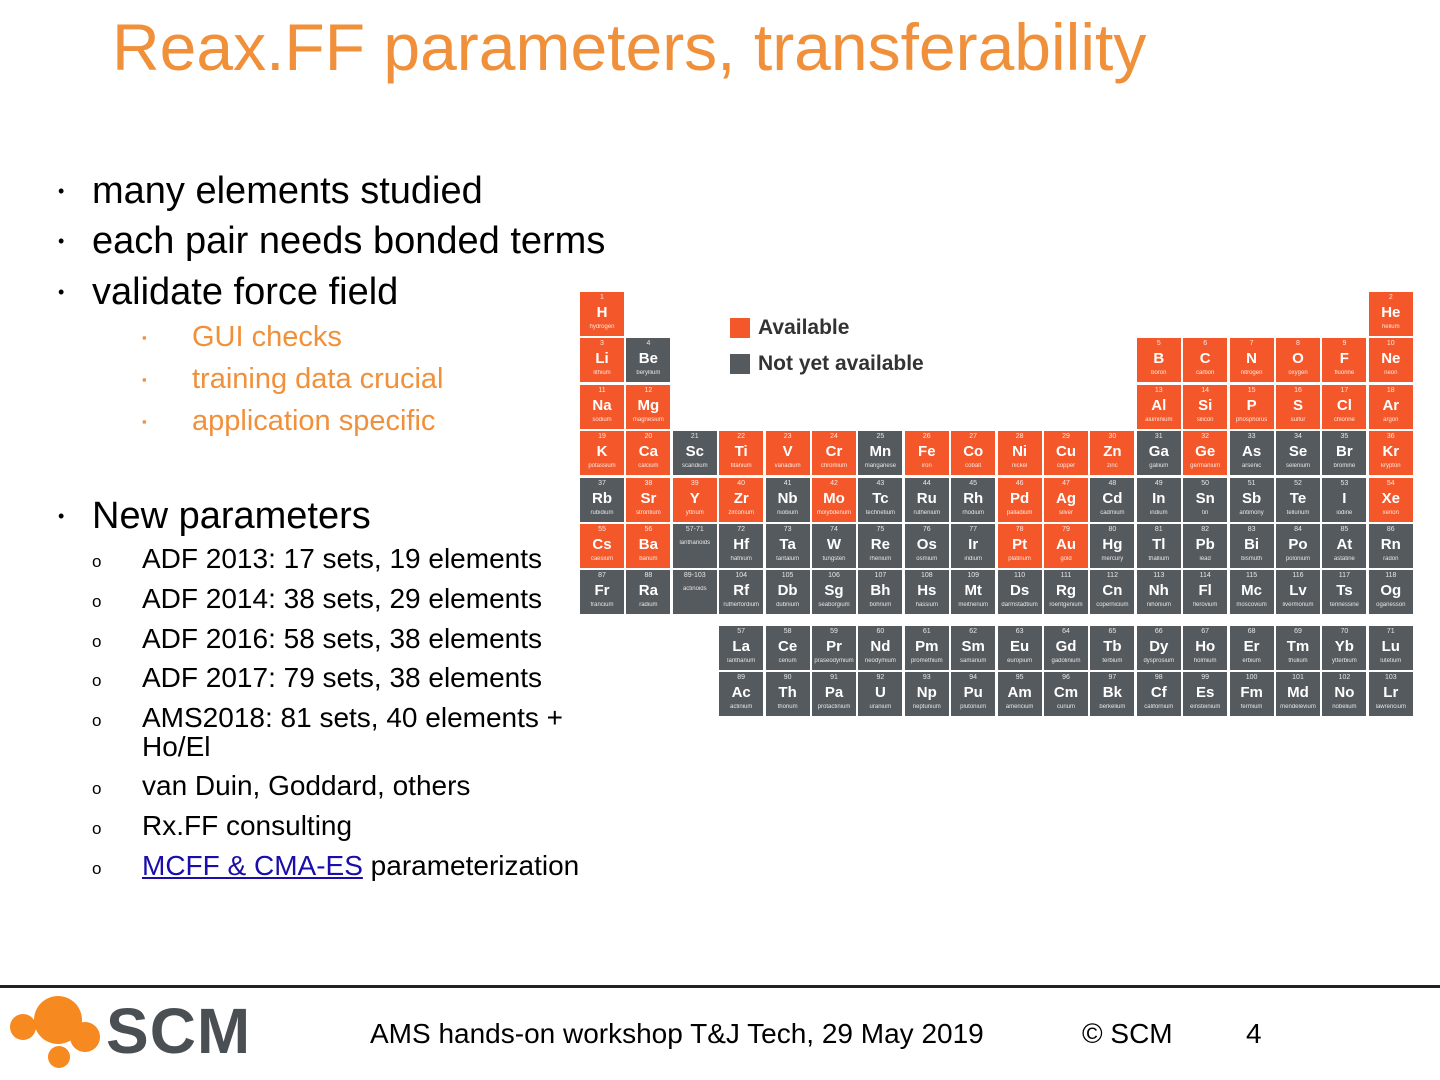 This screenshot has width=1440, height=1080. I want to click on element-cu: 29 Cu copper, so click(1066, 453).